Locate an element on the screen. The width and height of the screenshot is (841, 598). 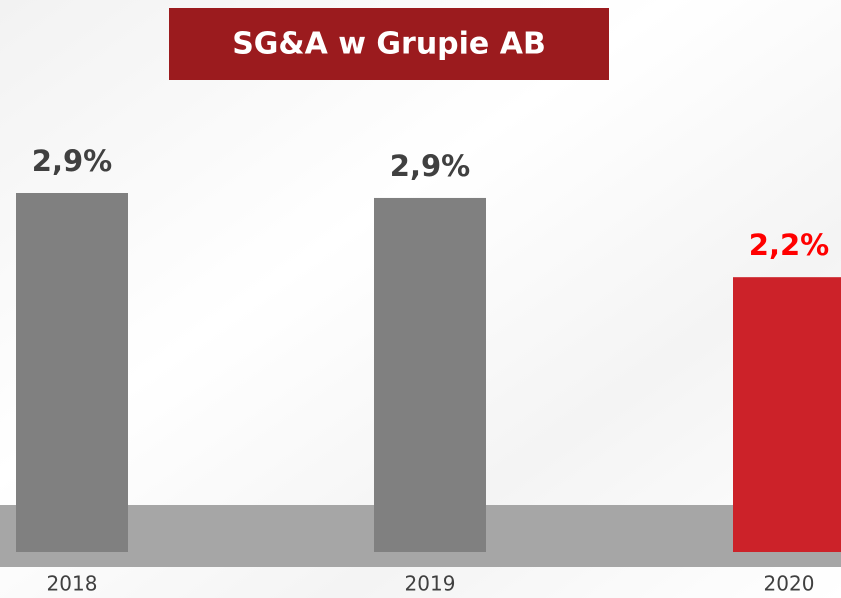
chart-title: SG&A w Grupie AB is located at coordinates (389, 44).